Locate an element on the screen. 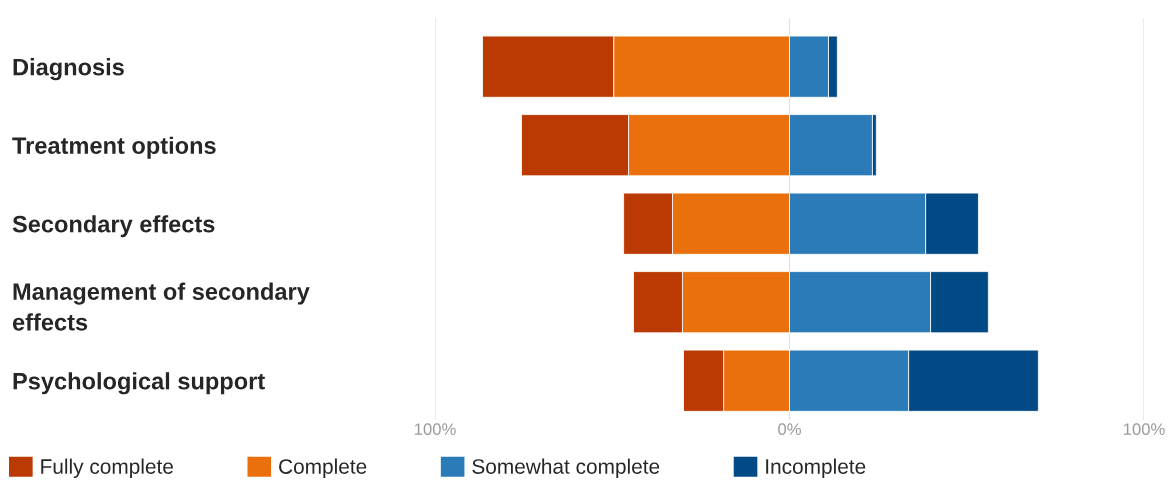 The image size is (1171, 480). legend-label: Somewhat complete is located at coordinates (566, 468).